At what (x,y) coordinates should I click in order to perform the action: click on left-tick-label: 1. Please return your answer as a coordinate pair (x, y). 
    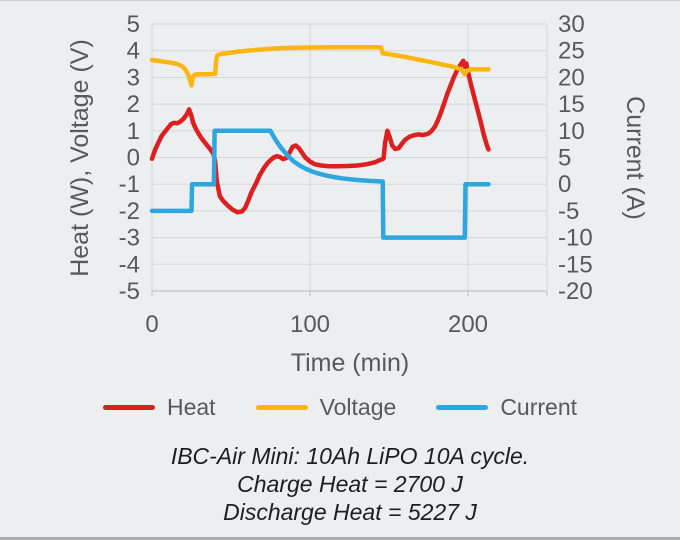
    Looking at the image, I should click on (133, 131).